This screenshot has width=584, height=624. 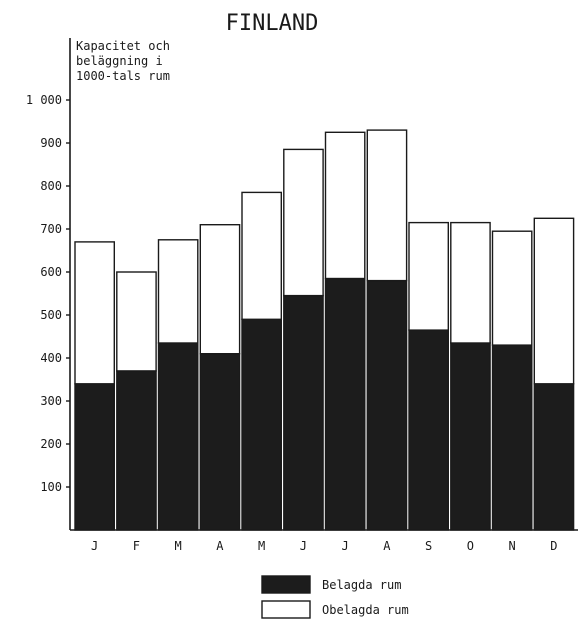 What do you see at coordinates (123, 46) in the screenshot?
I see `y-axis-label-line-1: Kapacitet och` at bounding box center [123, 46].